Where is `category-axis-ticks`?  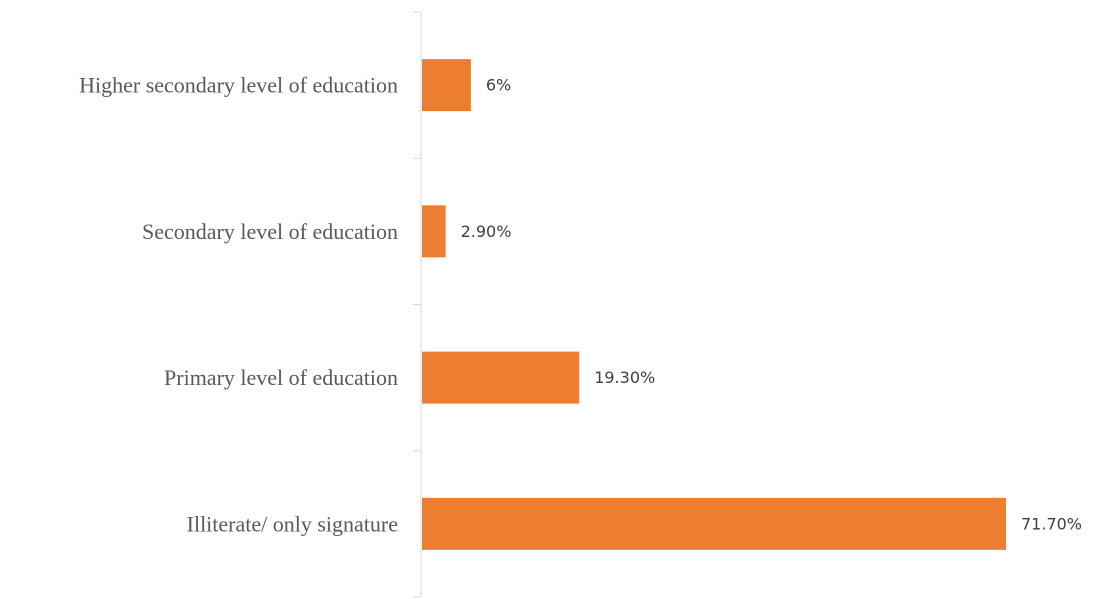
category-axis-ticks is located at coordinates (417, 304).